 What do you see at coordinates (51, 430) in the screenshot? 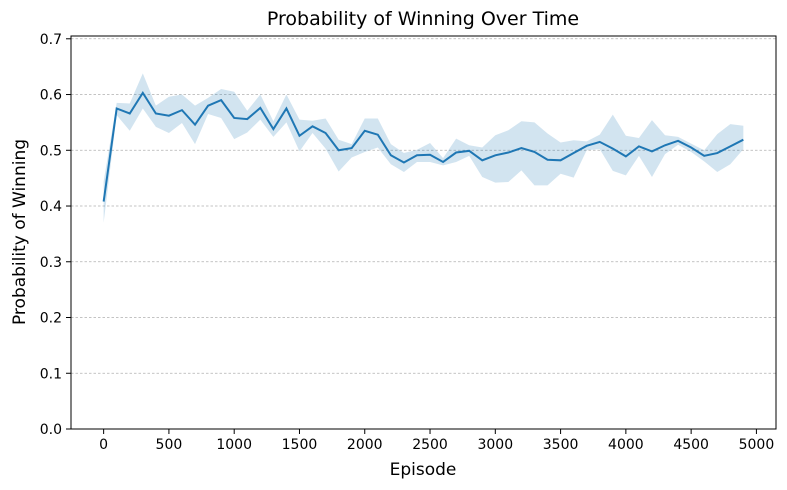
I see `y-tick-label: 0.0` at bounding box center [51, 430].